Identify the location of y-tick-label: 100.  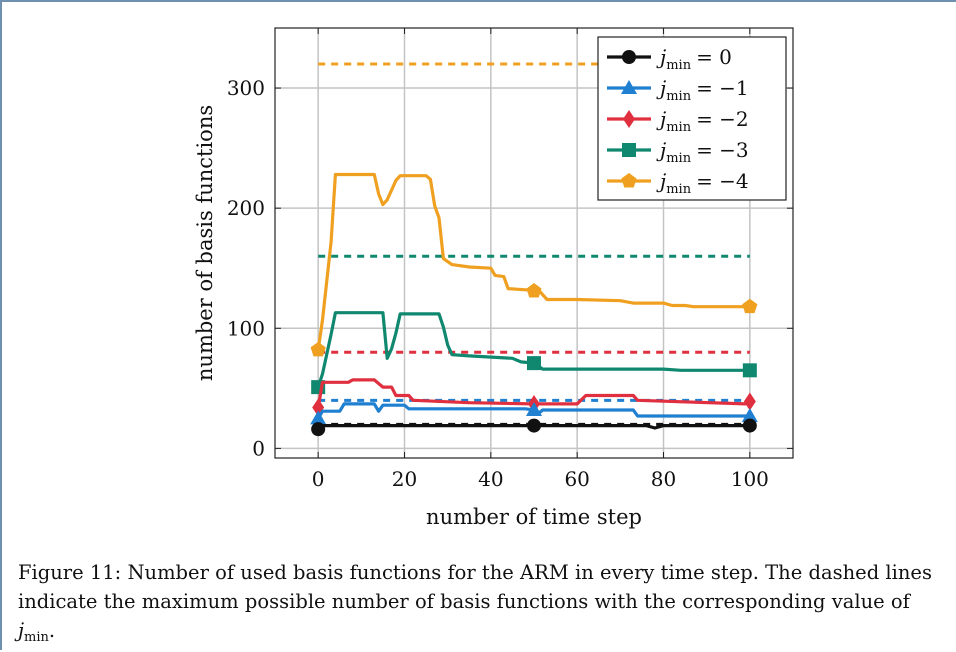
(246, 328).